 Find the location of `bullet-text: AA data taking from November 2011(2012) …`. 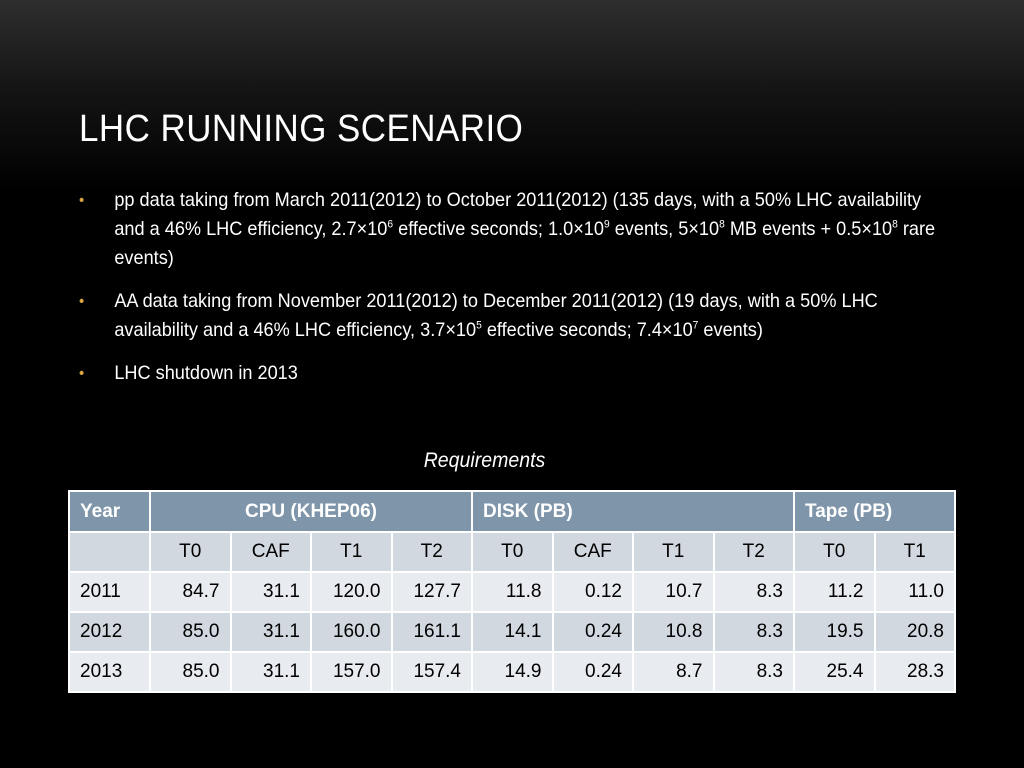

bullet-text: AA data taking from November 2011(2012) … is located at coordinates (496, 315).